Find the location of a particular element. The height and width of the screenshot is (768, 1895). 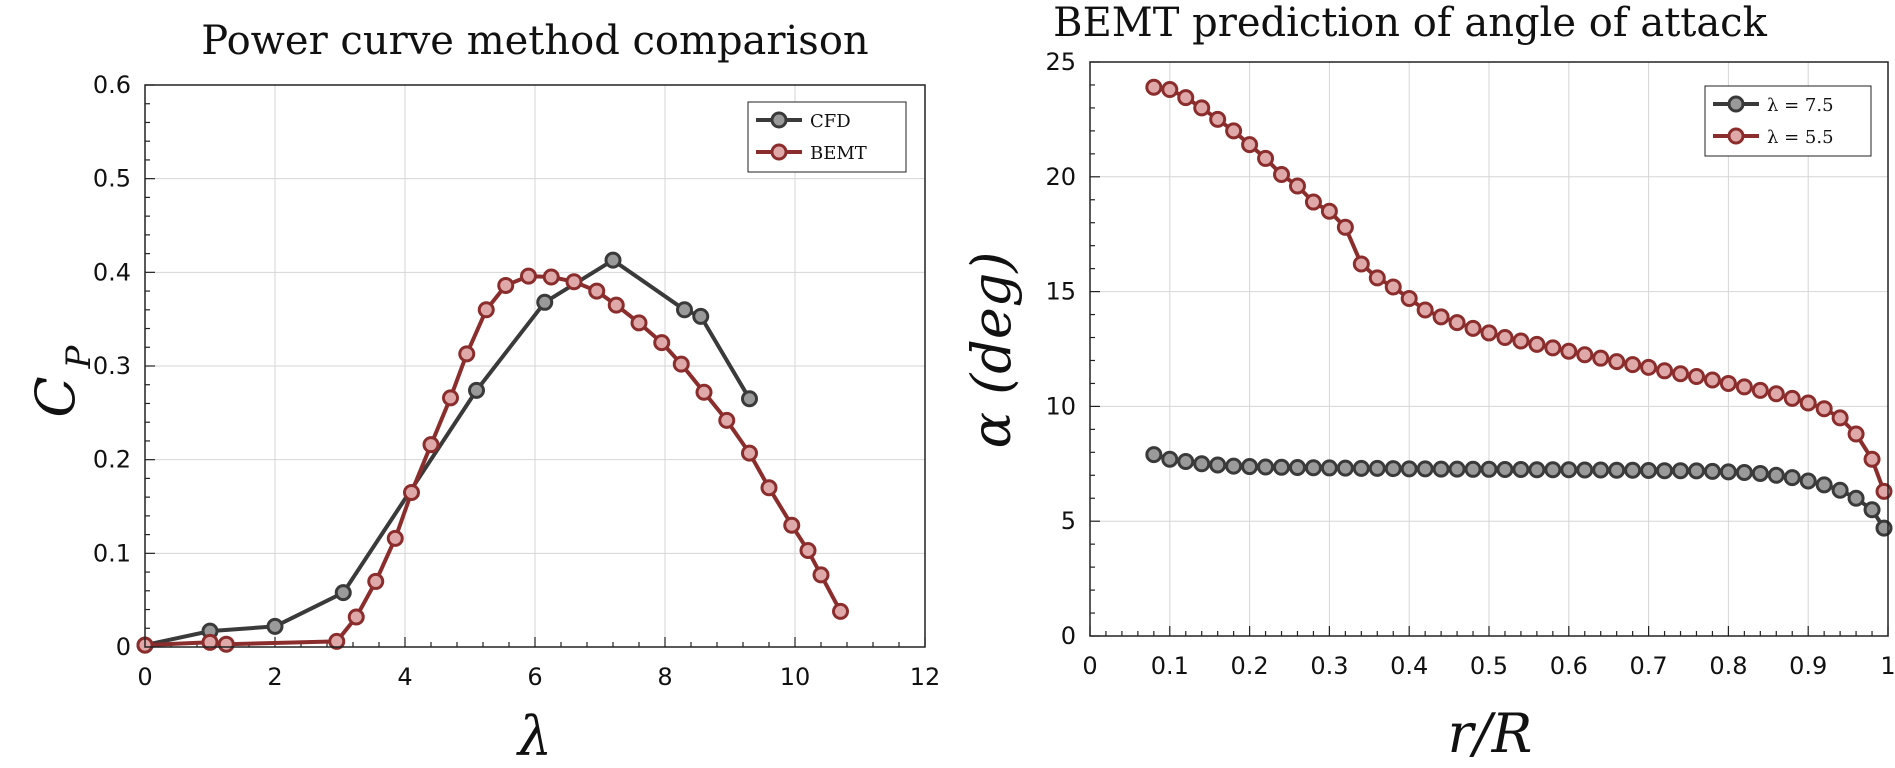

y-tick-label: 0.4 is located at coordinates (112, 272).